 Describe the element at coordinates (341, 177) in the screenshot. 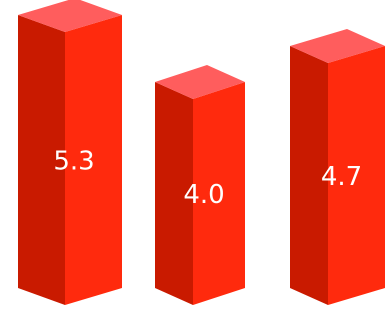

I see `bar-value-label: 4.7` at that location.